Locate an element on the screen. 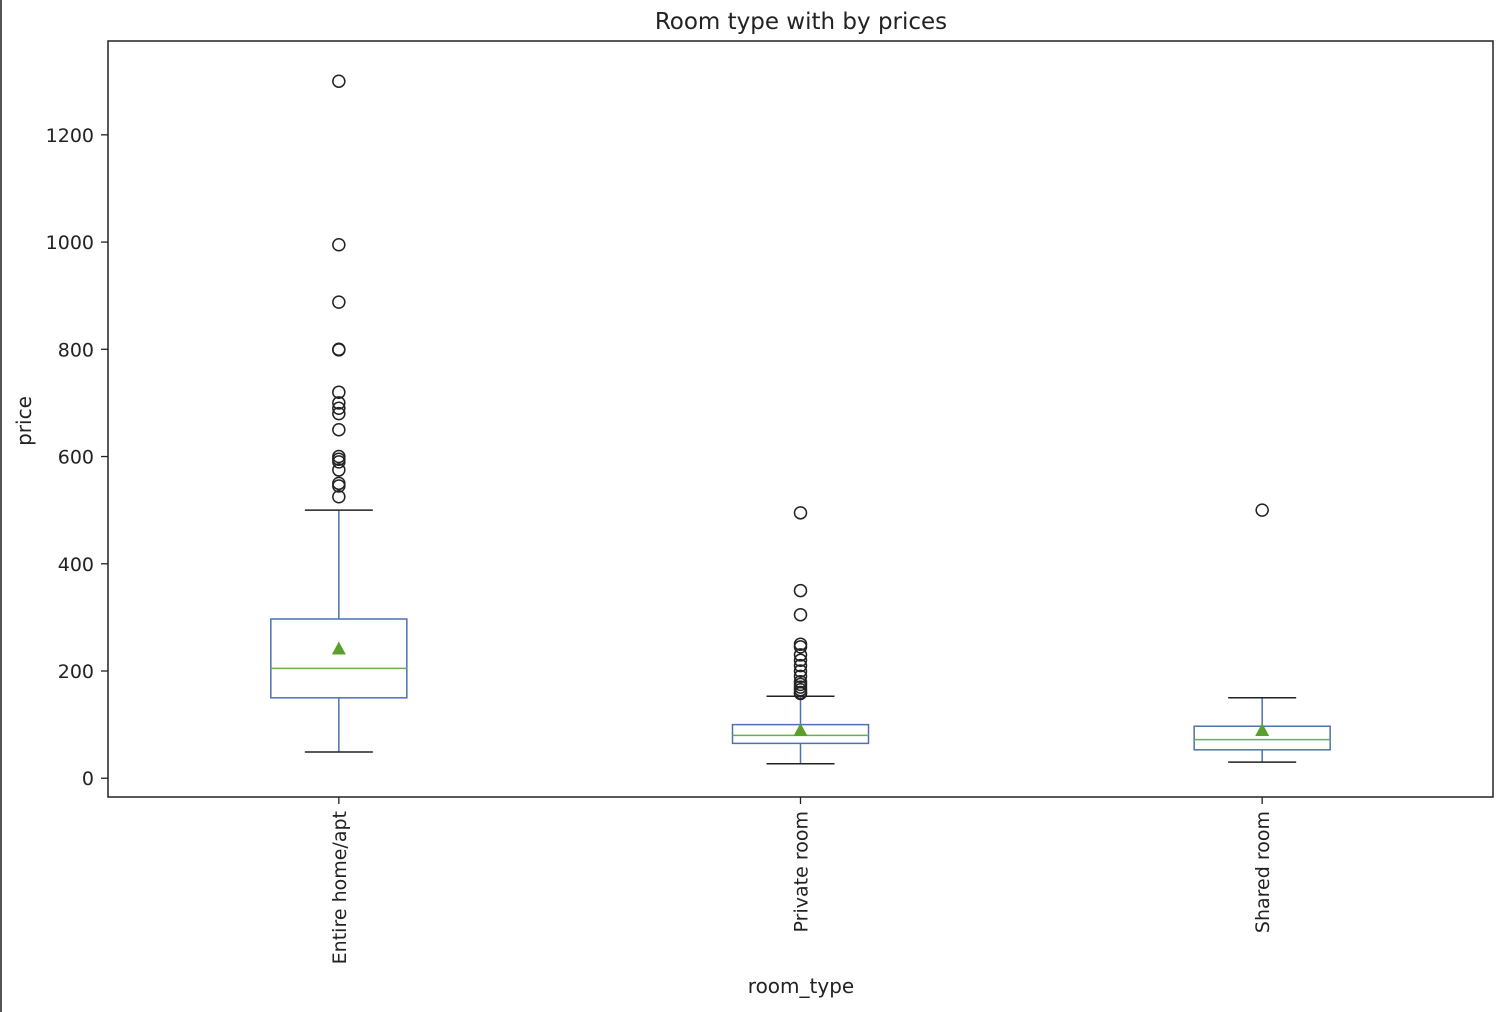 This screenshot has width=1500, height=1012. y-axis-ticks: 0 200 400 600 800 1000 1200 is located at coordinates (77, 457).